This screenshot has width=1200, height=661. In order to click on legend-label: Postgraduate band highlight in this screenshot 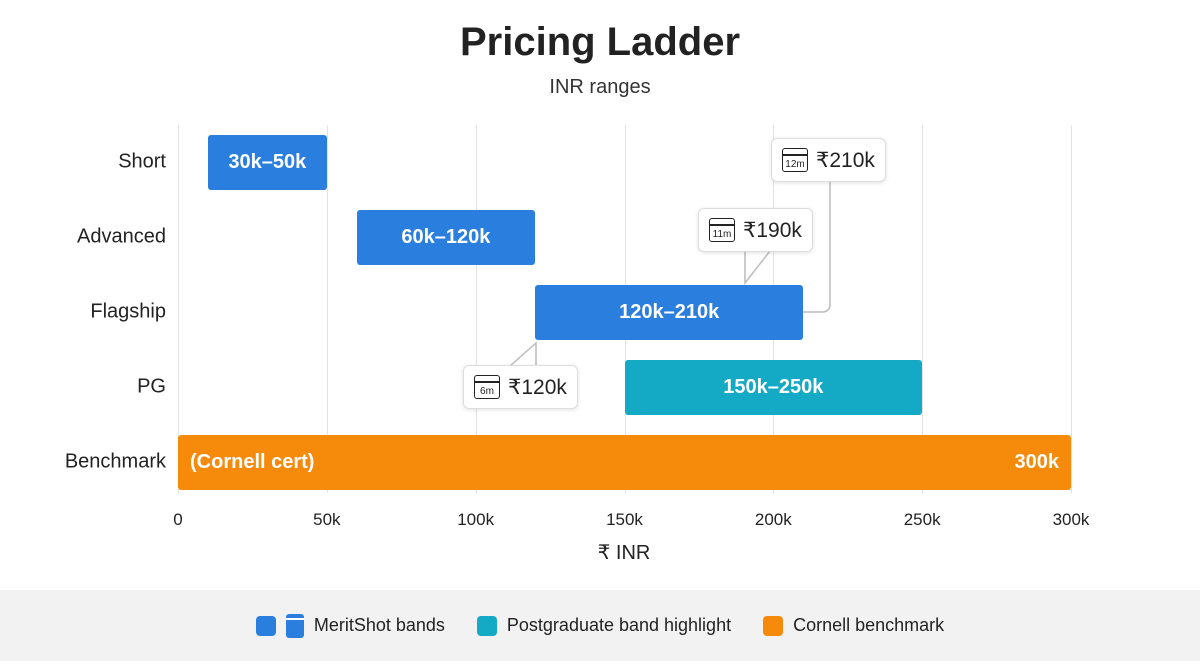, I will do `click(619, 625)`.